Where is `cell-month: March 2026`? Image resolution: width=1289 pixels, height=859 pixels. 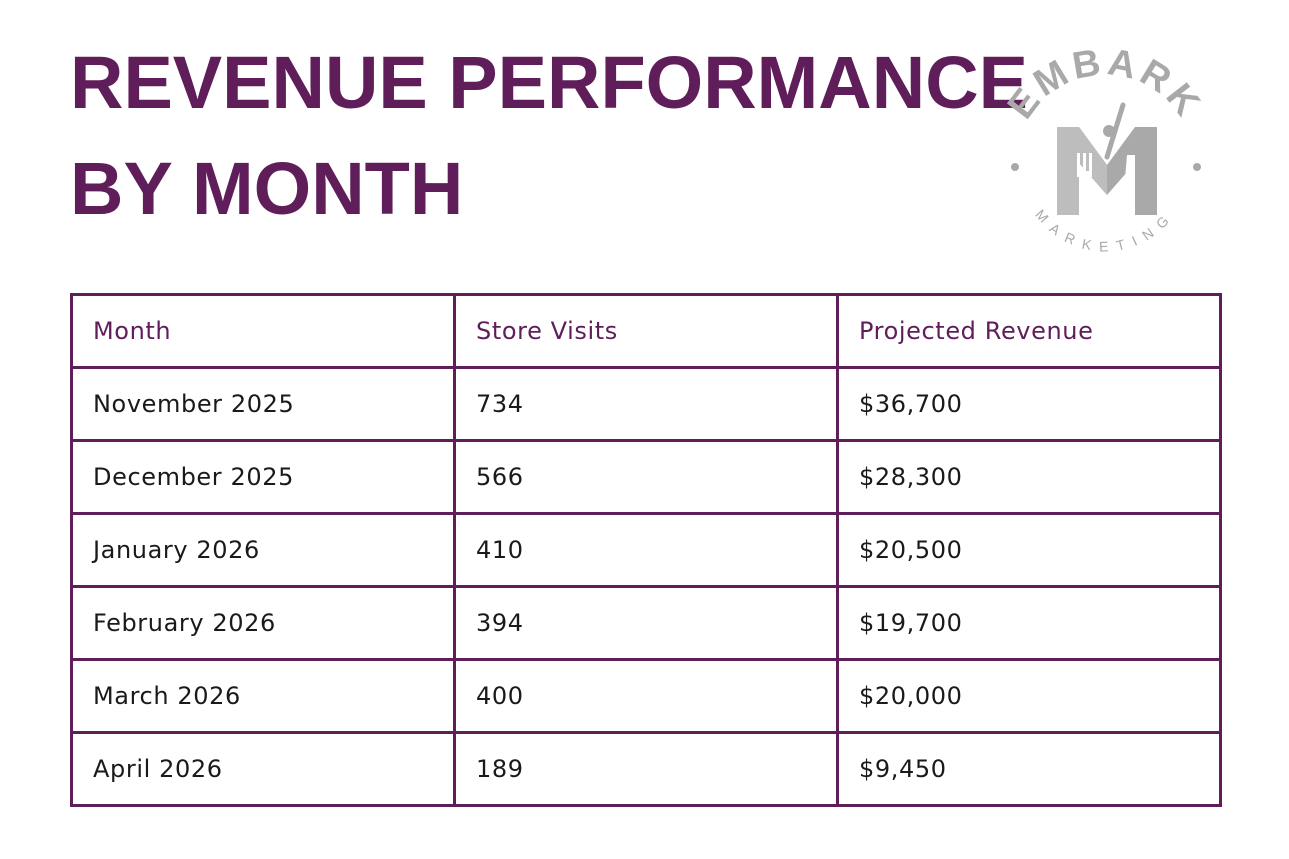 cell-month: March 2026 is located at coordinates (263, 696).